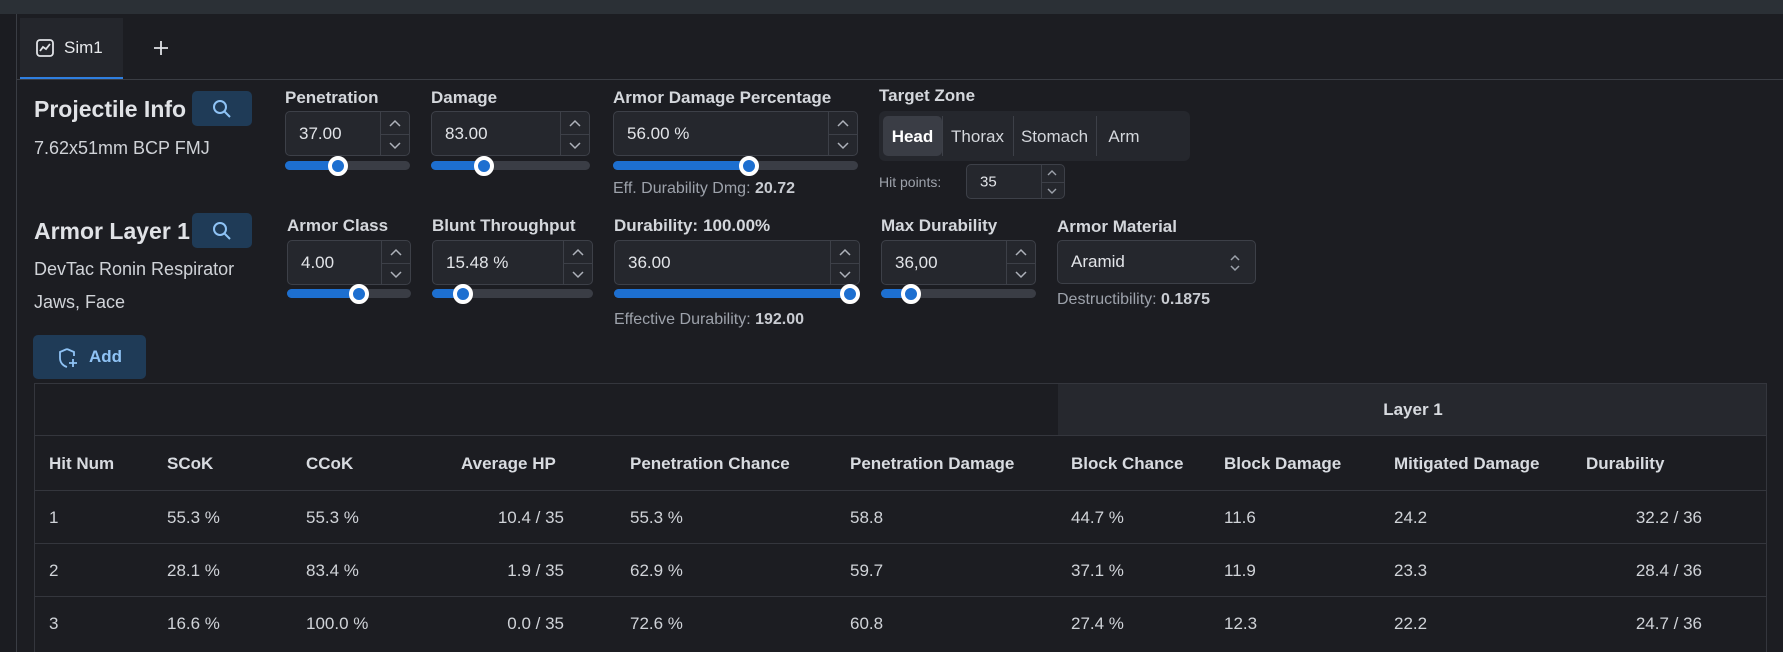  What do you see at coordinates (1015, 181) in the screenshot?
I see `hit-points-input: 35` at bounding box center [1015, 181].